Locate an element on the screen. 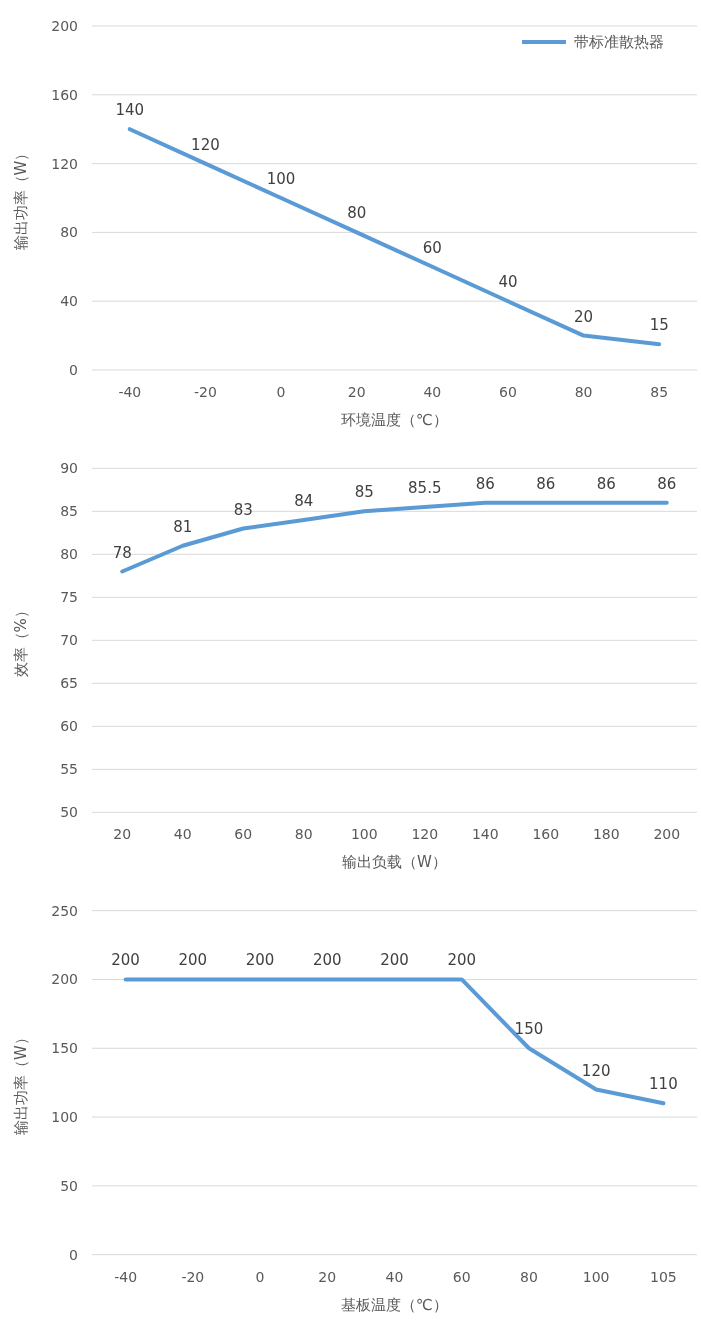 This screenshot has width=701, height=1327. data-label: 85.5 is located at coordinates (425, 488).